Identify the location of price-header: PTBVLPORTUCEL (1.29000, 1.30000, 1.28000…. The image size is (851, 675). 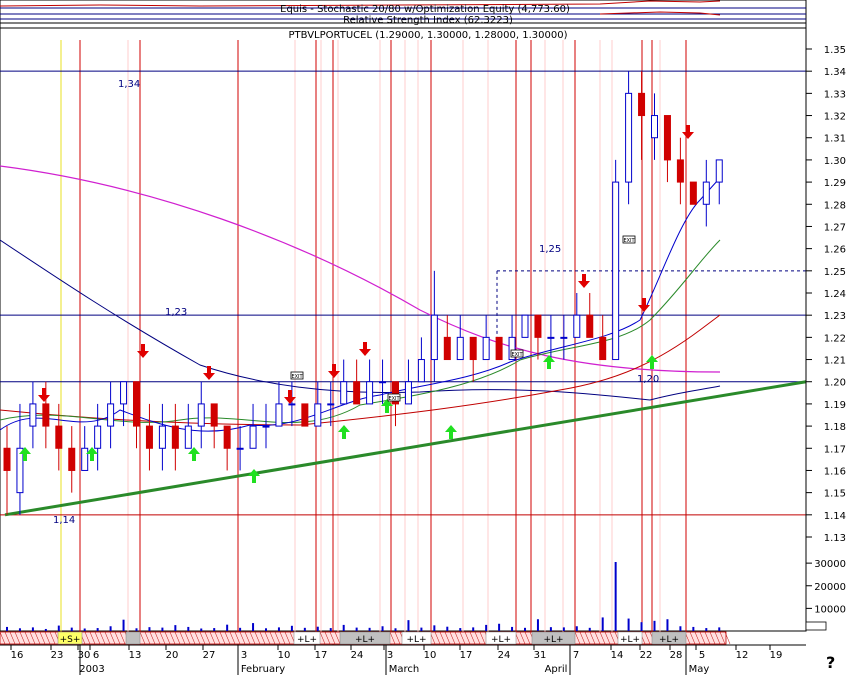
(428, 35).